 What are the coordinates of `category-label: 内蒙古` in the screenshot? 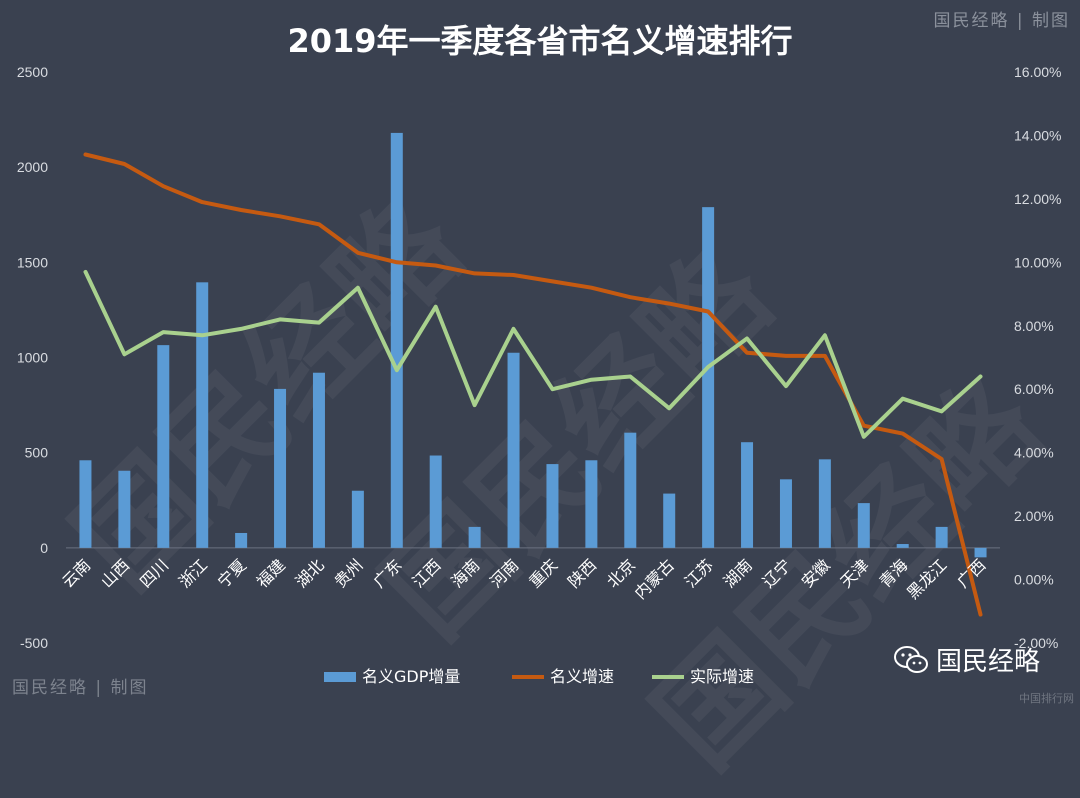 It's located at (654, 578).